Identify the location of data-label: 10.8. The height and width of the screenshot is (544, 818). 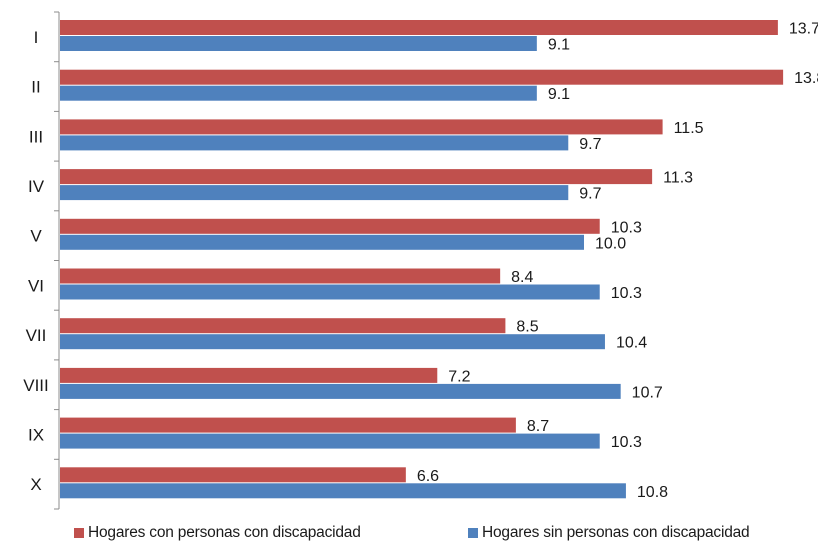
(652, 492).